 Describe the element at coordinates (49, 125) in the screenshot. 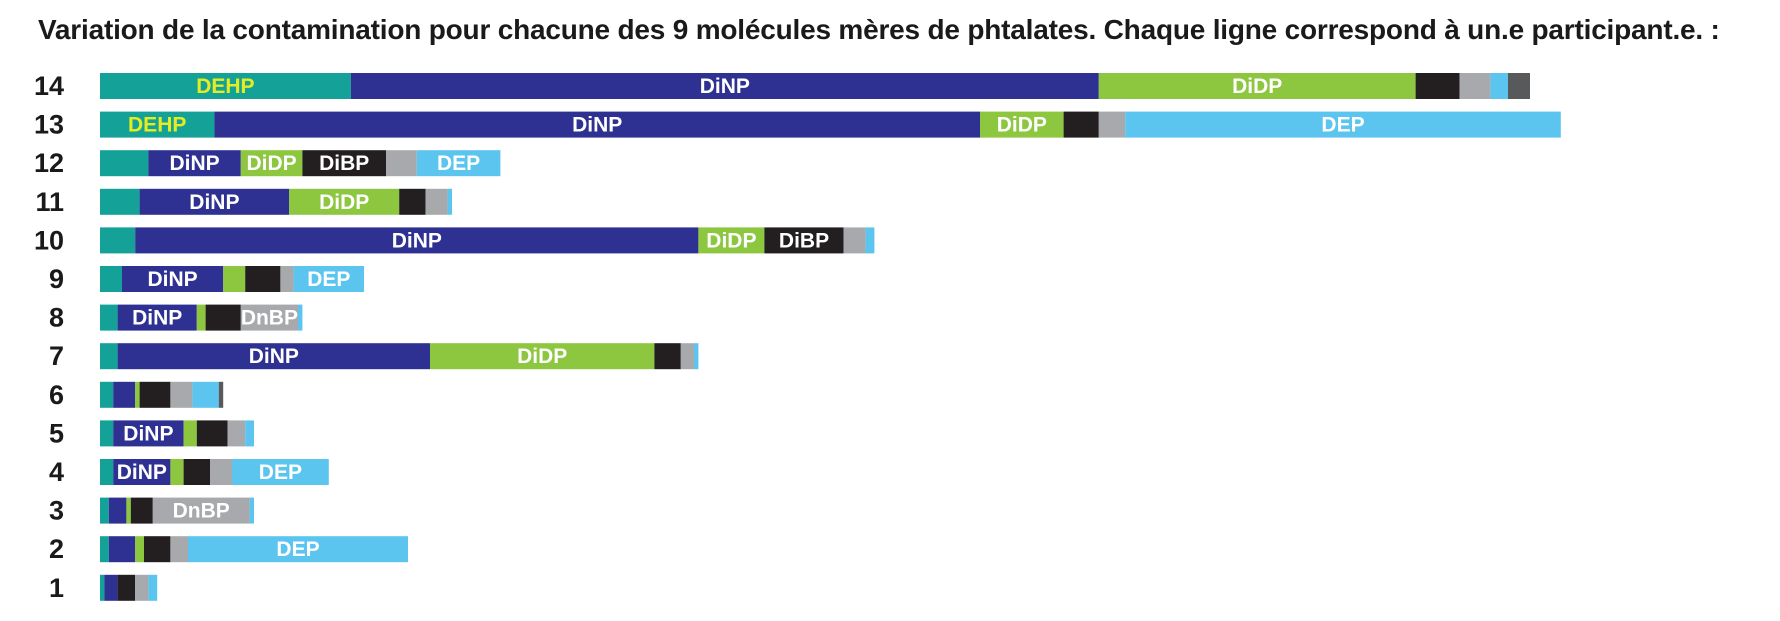

I see `participant-label: 13` at that location.